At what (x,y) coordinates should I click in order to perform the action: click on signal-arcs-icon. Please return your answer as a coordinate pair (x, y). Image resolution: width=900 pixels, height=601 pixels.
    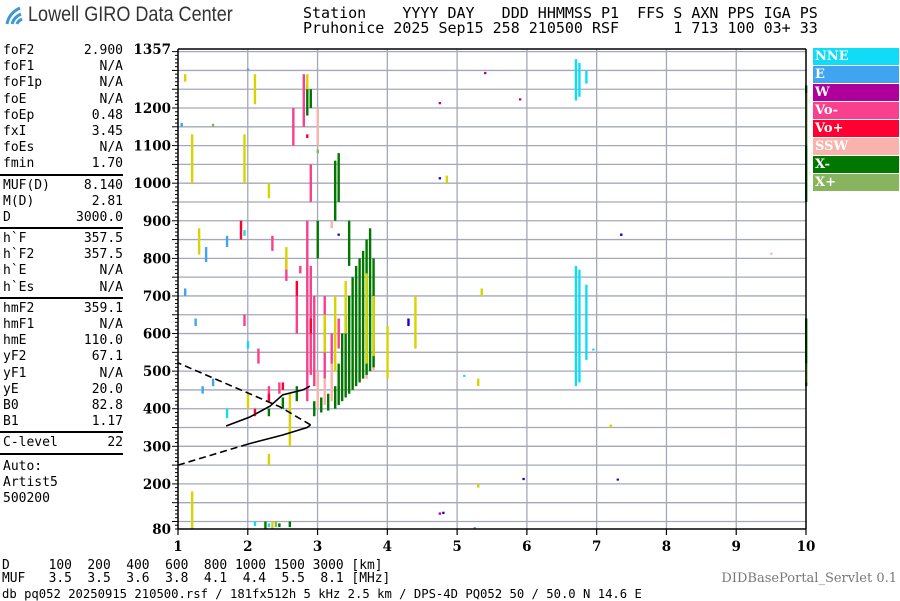
    Looking at the image, I should click on (14, 15).